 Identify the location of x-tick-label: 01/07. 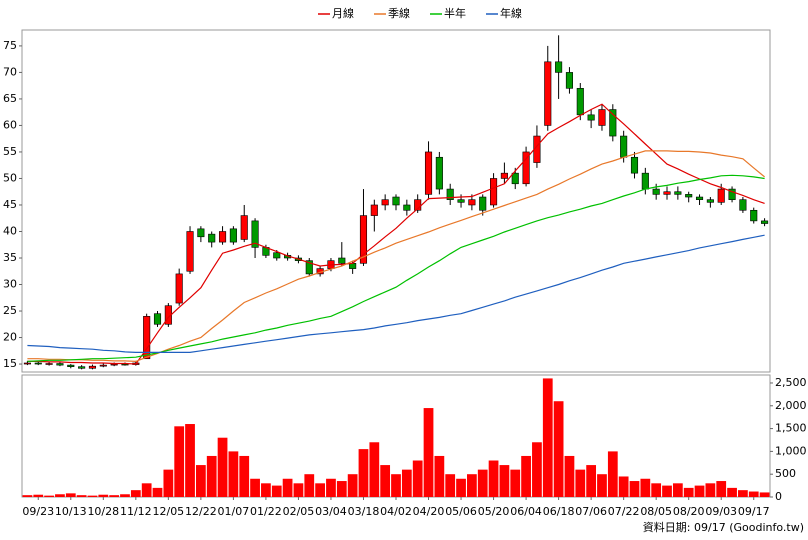
(234, 511).